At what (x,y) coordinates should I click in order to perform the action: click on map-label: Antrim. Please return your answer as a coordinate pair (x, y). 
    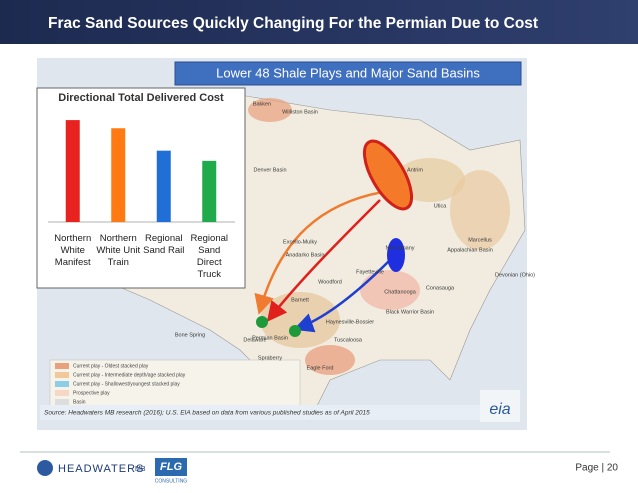
    Looking at the image, I should click on (415, 170).